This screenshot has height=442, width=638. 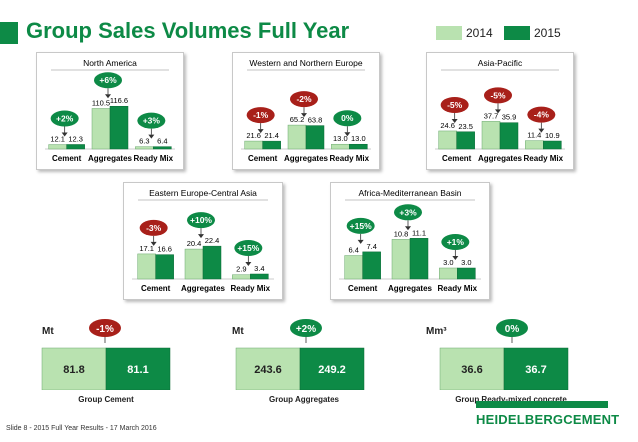 I want to click on unit-group-cement: Mt, so click(x=48, y=331).